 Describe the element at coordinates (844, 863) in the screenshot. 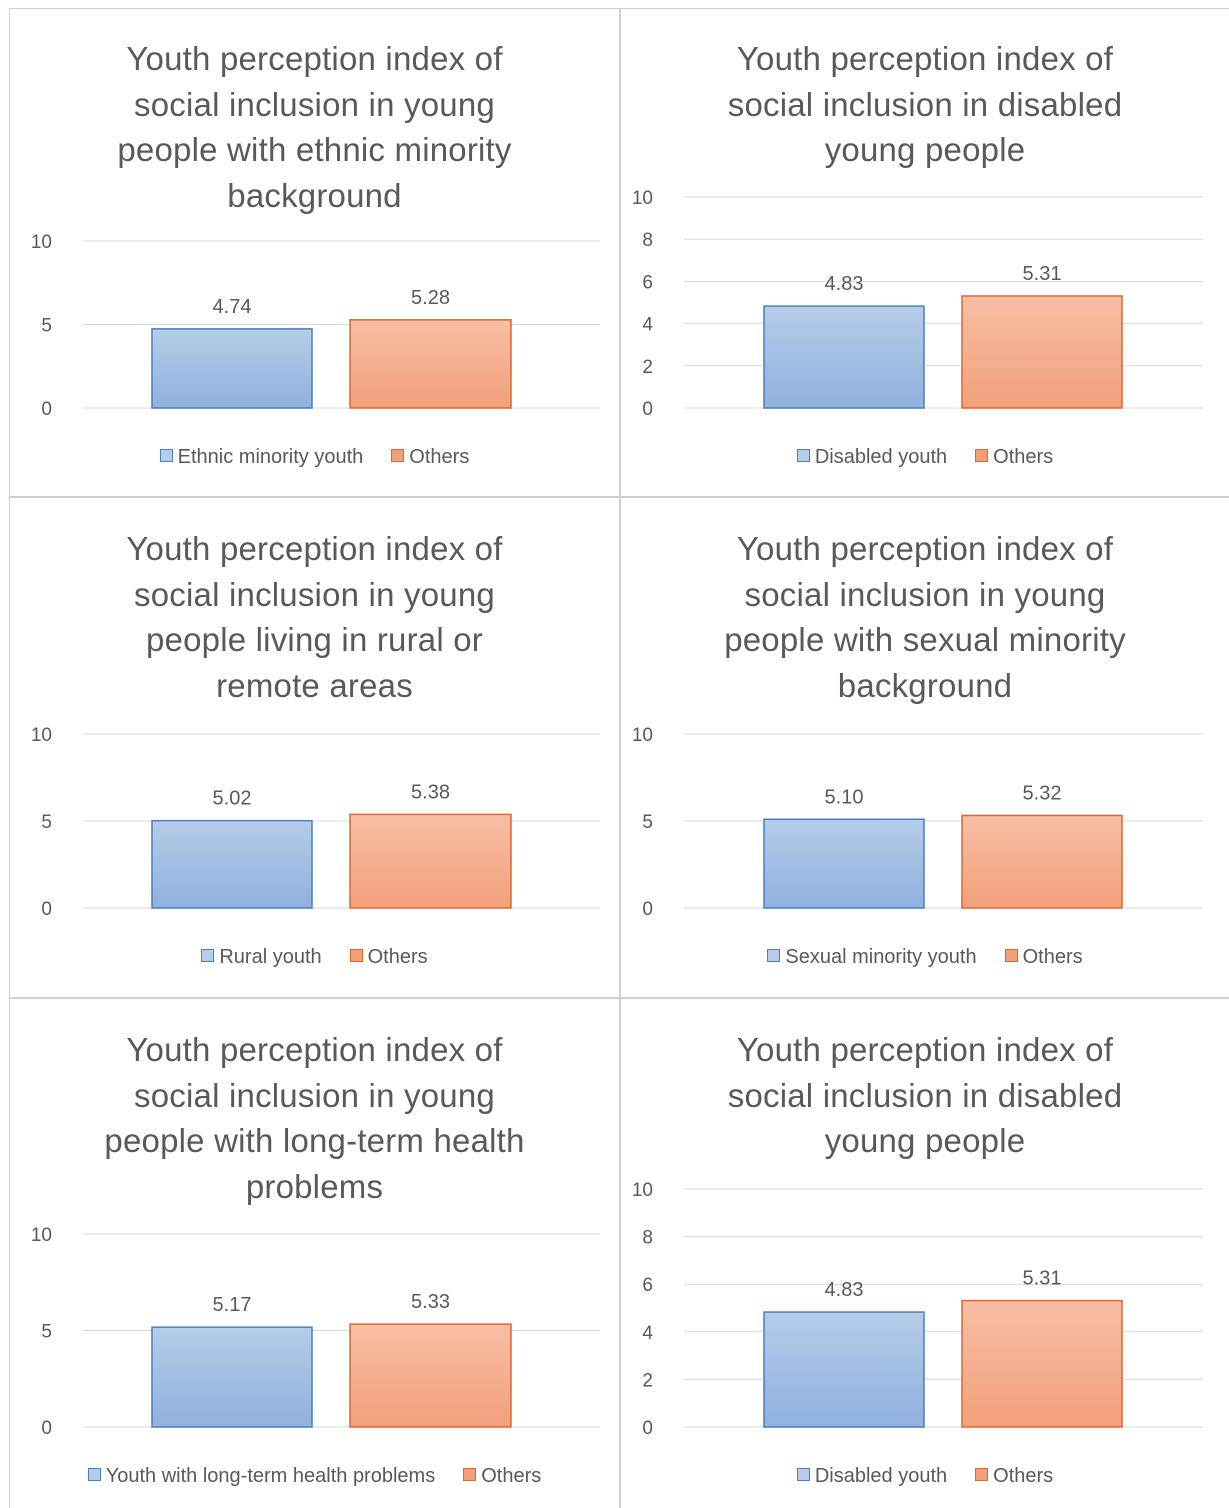

I see `bar-sexual-minority-youth` at that location.